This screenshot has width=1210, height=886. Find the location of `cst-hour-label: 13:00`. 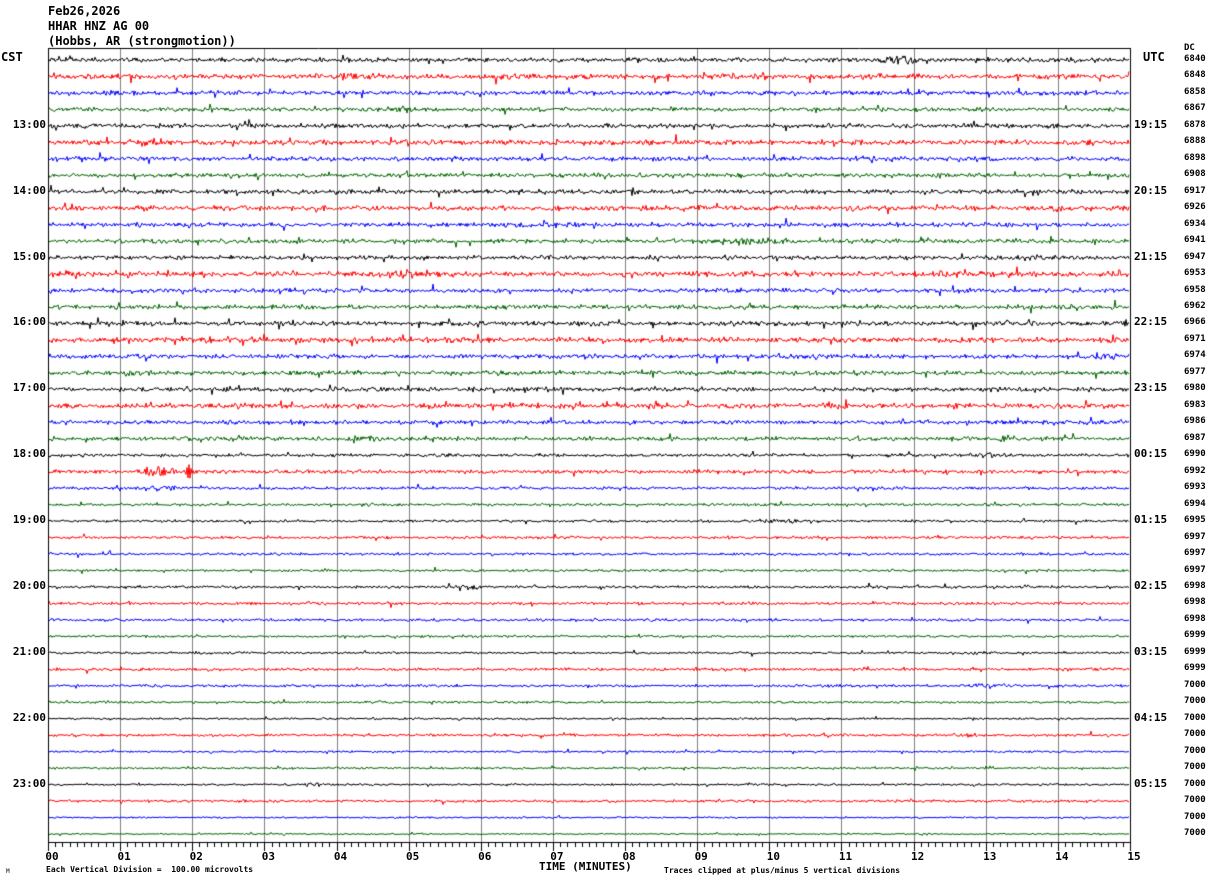

cst-hour-label: 13:00 is located at coordinates (29, 124).